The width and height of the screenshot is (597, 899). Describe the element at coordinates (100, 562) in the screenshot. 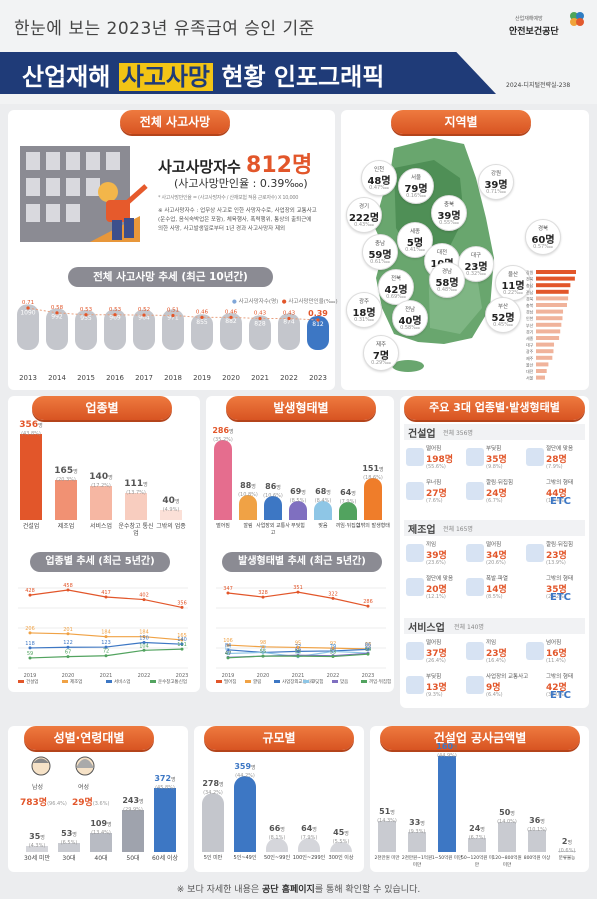

I see `pill-industry-trend: 업종별 추세 (최근 5년간)` at that location.